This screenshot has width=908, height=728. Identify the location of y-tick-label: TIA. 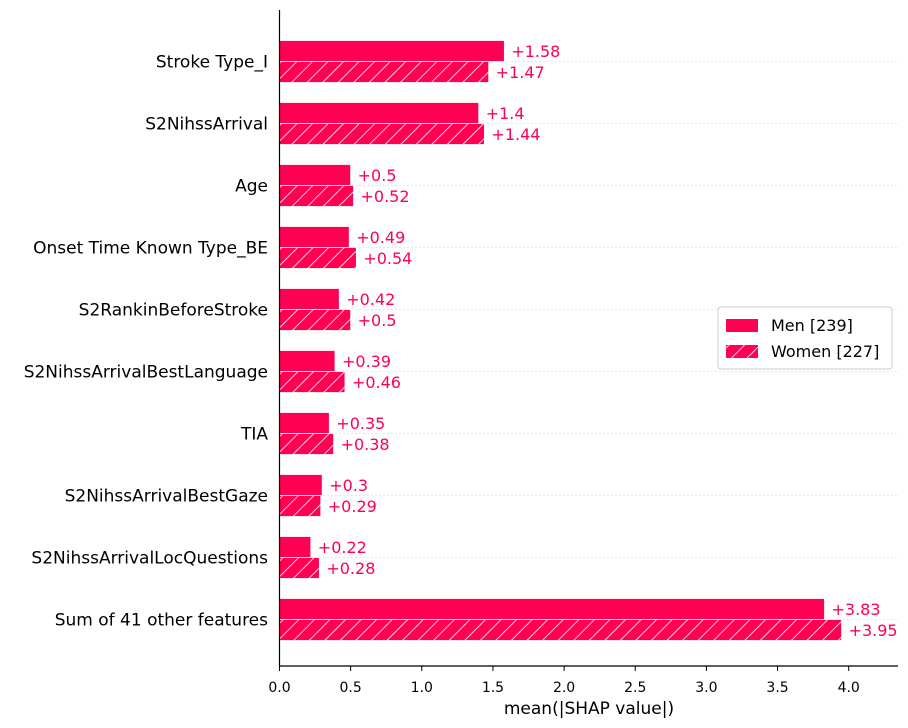
(254, 435).